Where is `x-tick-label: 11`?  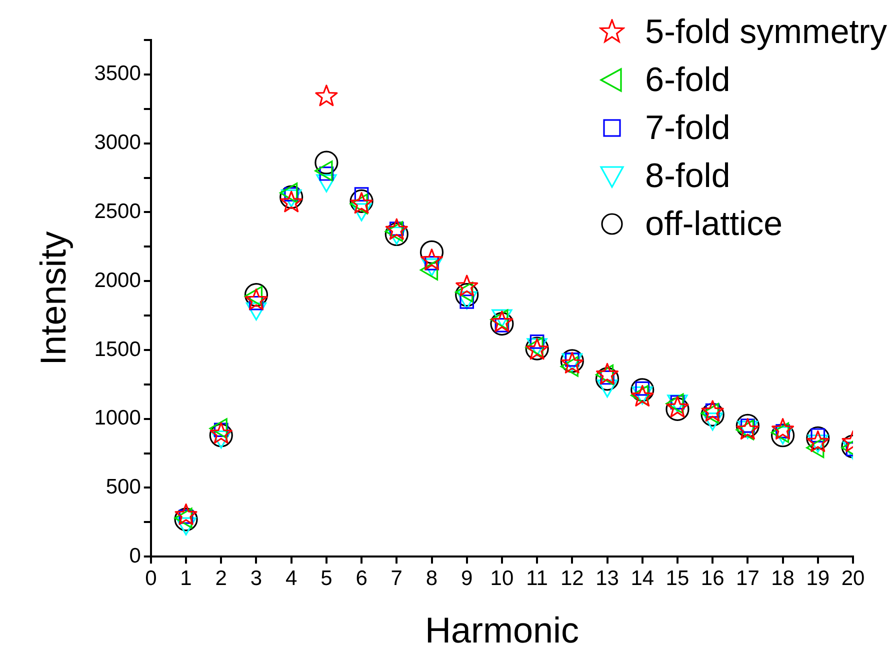 x-tick-label: 11 is located at coordinates (537, 578).